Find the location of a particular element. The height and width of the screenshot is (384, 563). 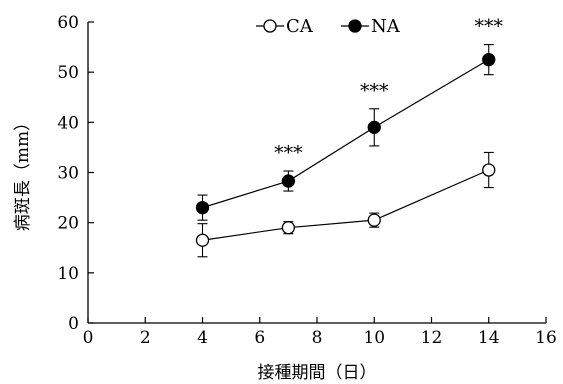

y-tick-label: 10 is located at coordinates (68, 274).